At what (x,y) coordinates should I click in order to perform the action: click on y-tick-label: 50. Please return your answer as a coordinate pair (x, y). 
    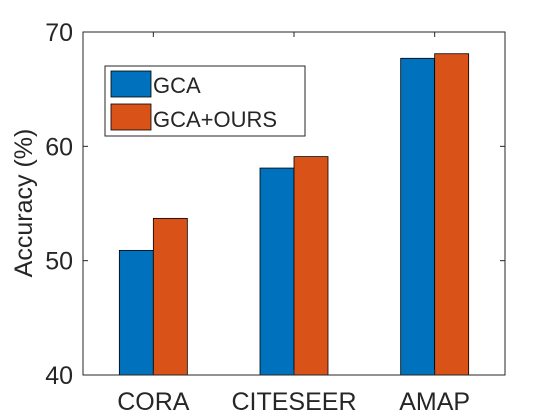
    Looking at the image, I should click on (59, 262).